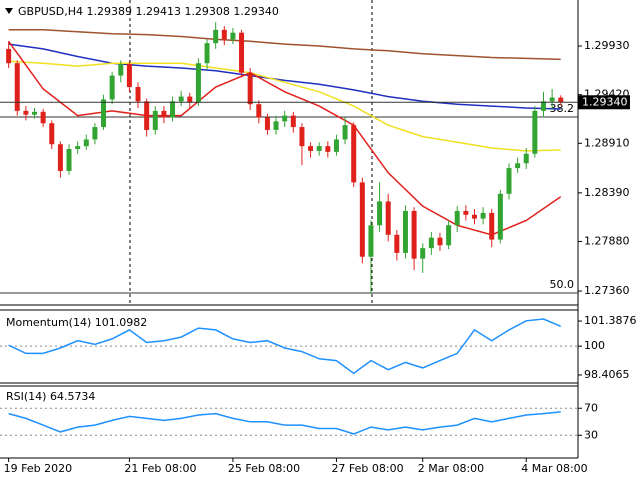 Image resolution: width=640 pixels, height=480 pixels. I want to click on symbol-icon, so click(9, 11).